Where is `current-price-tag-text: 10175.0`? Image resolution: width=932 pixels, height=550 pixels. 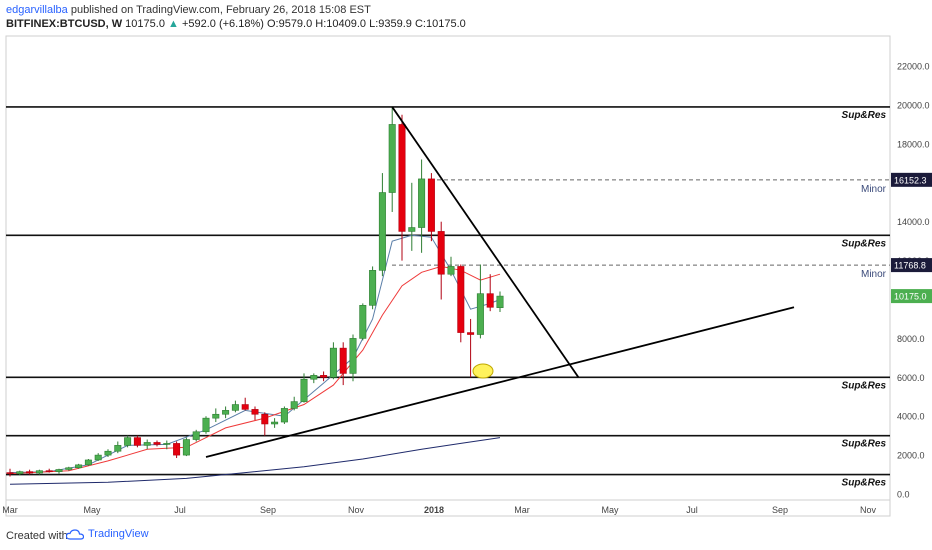 current-price-tag-text: 10175.0 is located at coordinates (910, 297).